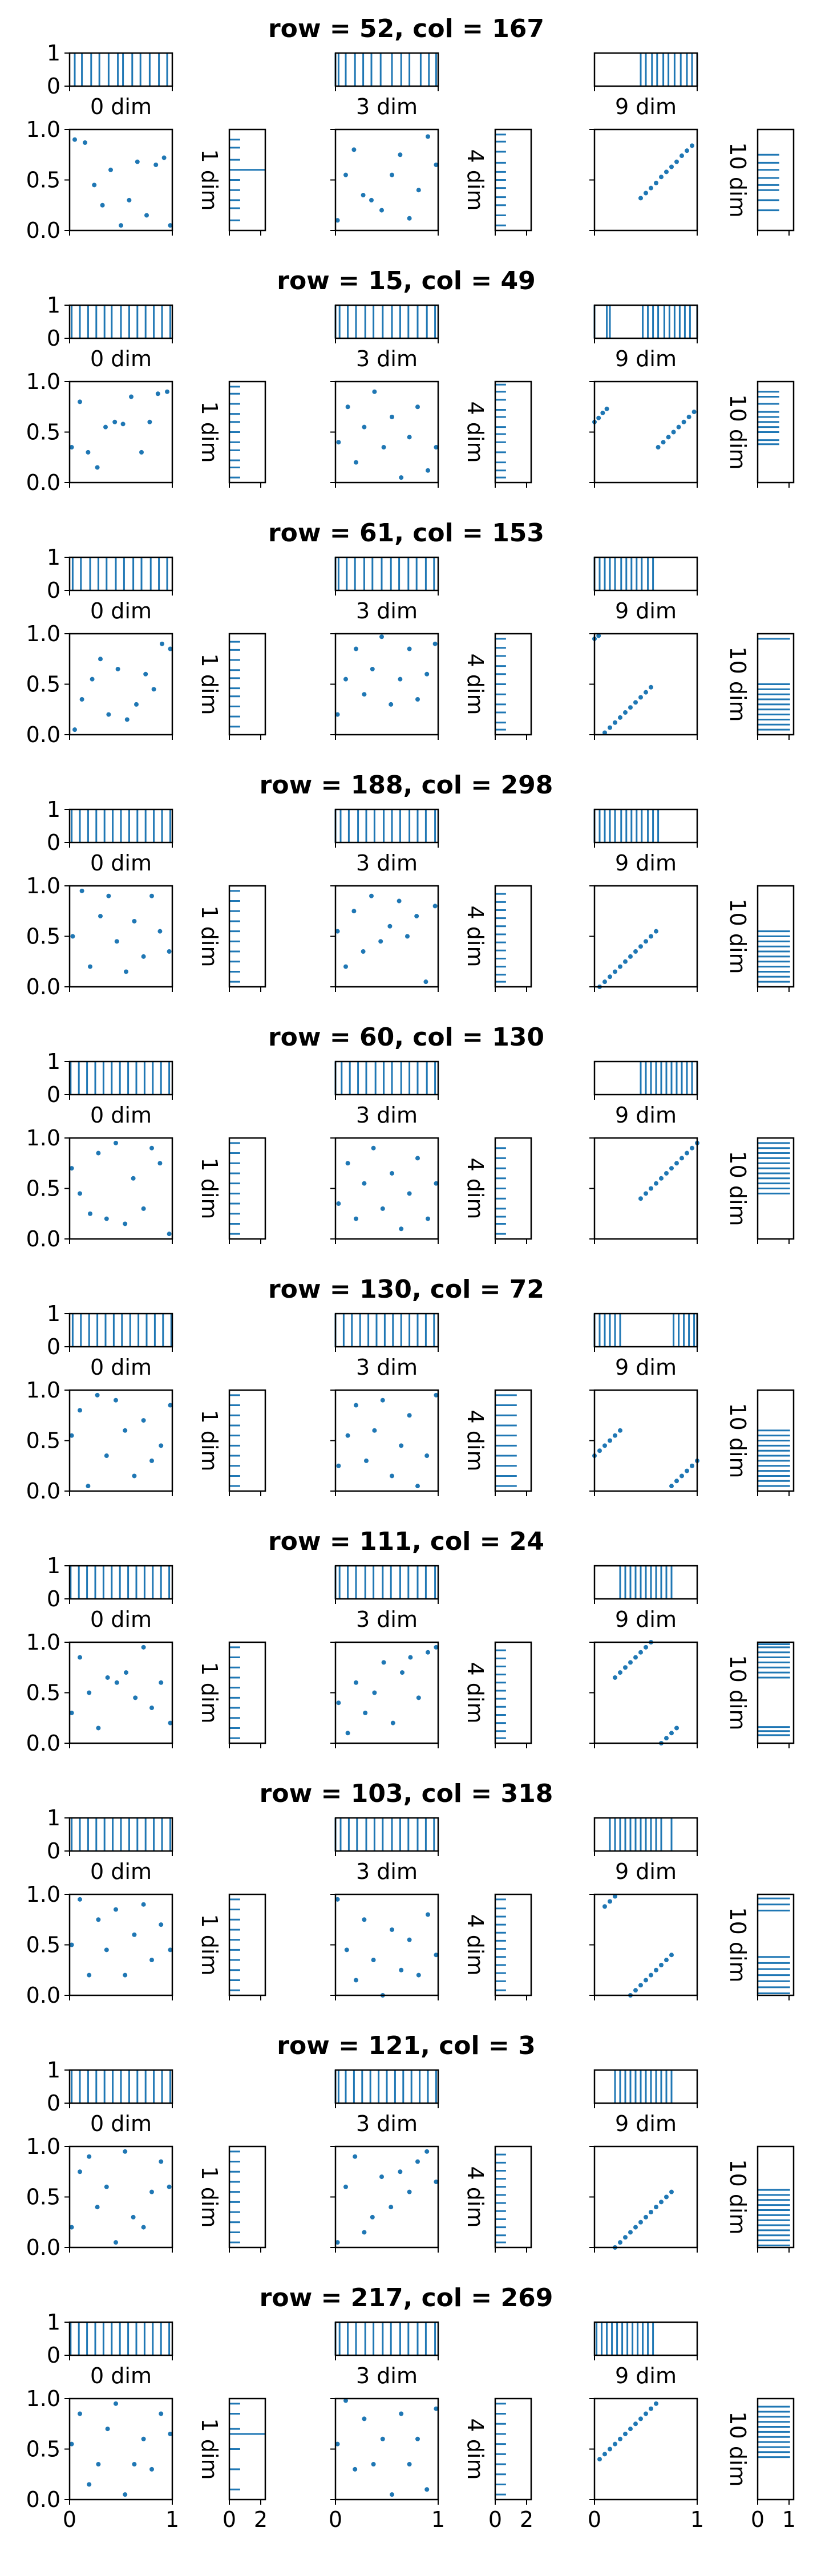 Image resolution: width=813 pixels, height=2576 pixels. Describe the element at coordinates (406, 2297) in the screenshot. I see `group-title: row = 217, col = 269` at that location.